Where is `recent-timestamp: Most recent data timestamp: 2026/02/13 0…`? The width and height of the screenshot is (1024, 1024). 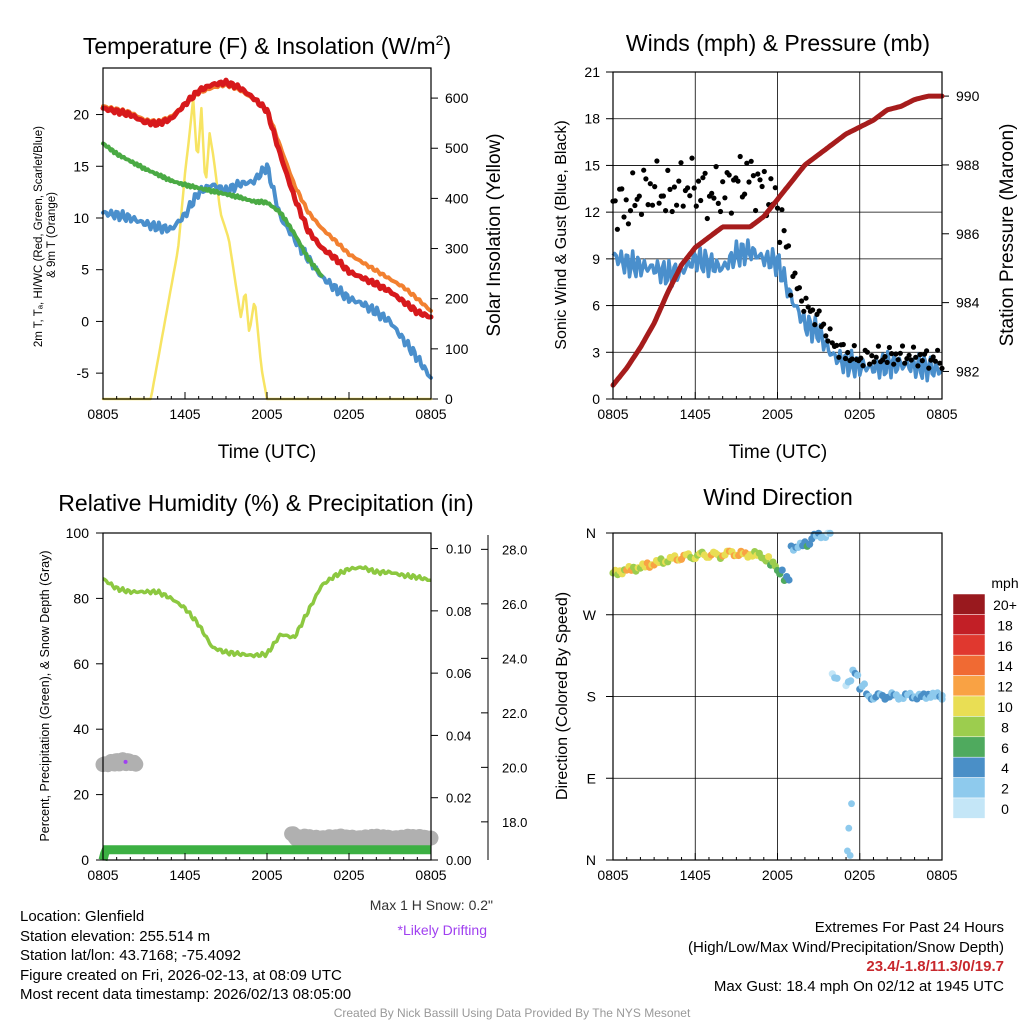 recent-timestamp: Most recent data timestamp: 2026/02/13 0… is located at coordinates (186, 995).